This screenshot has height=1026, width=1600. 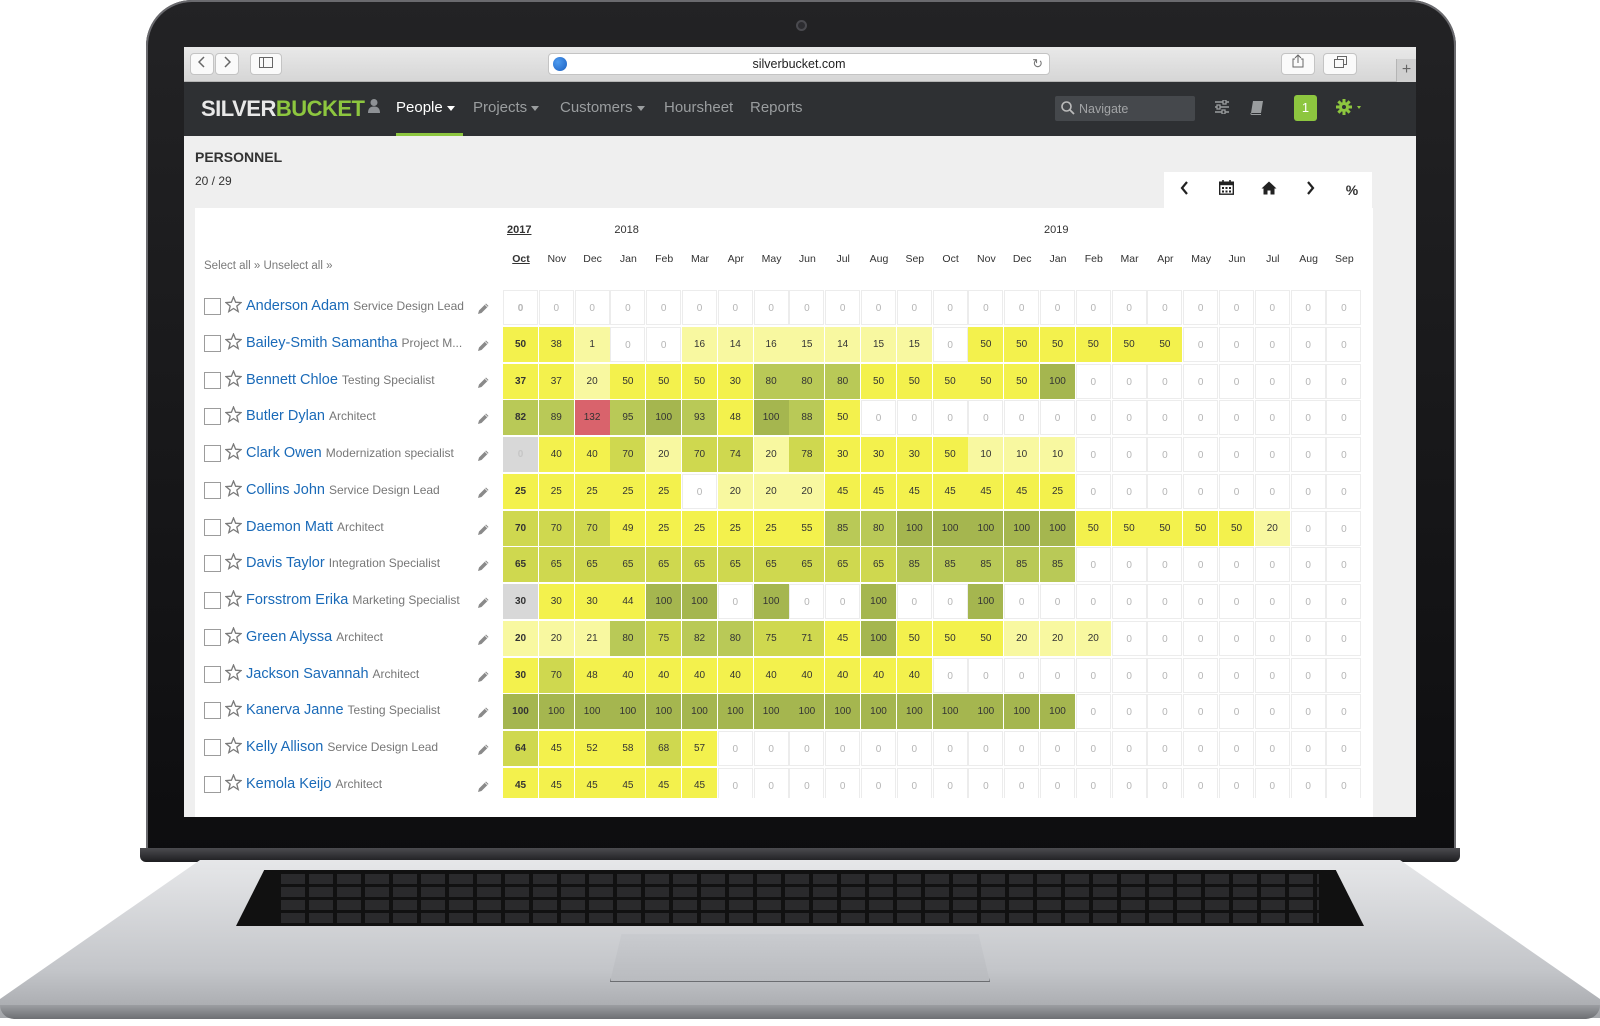 I want to click on row-checkbox, so click(x=212, y=306).